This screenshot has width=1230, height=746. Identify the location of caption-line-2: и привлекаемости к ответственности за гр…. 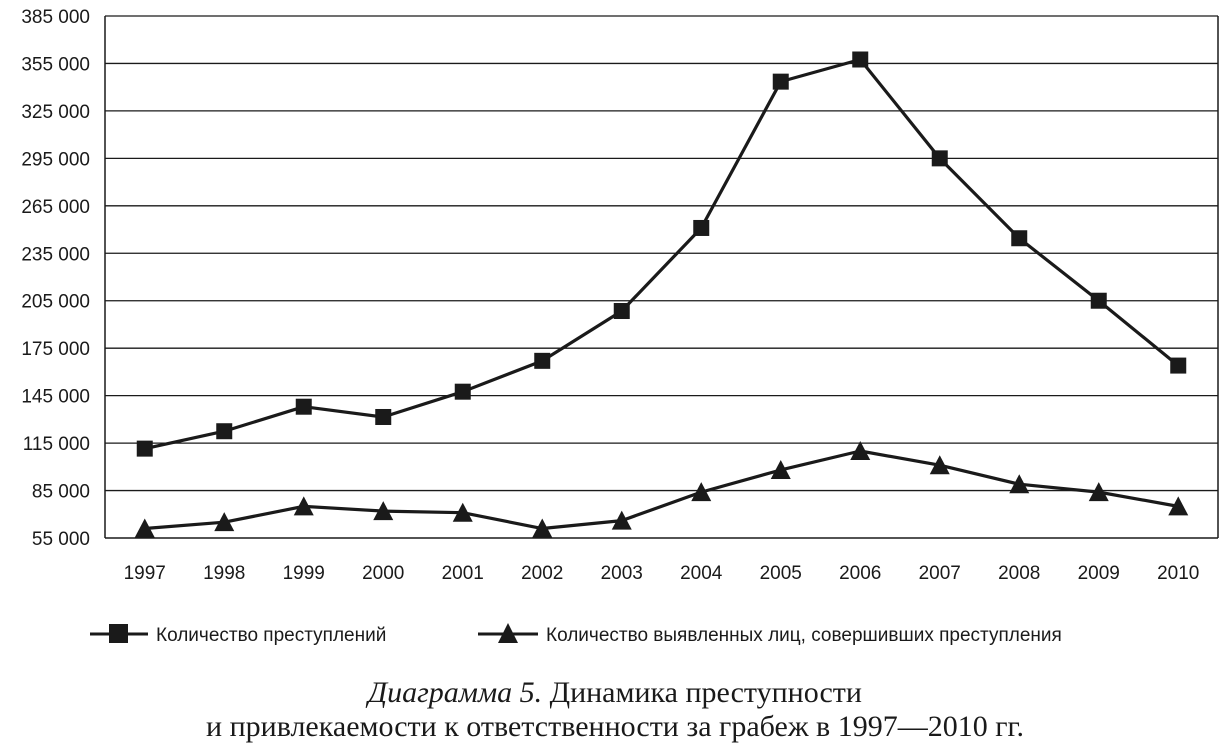
(615, 726).